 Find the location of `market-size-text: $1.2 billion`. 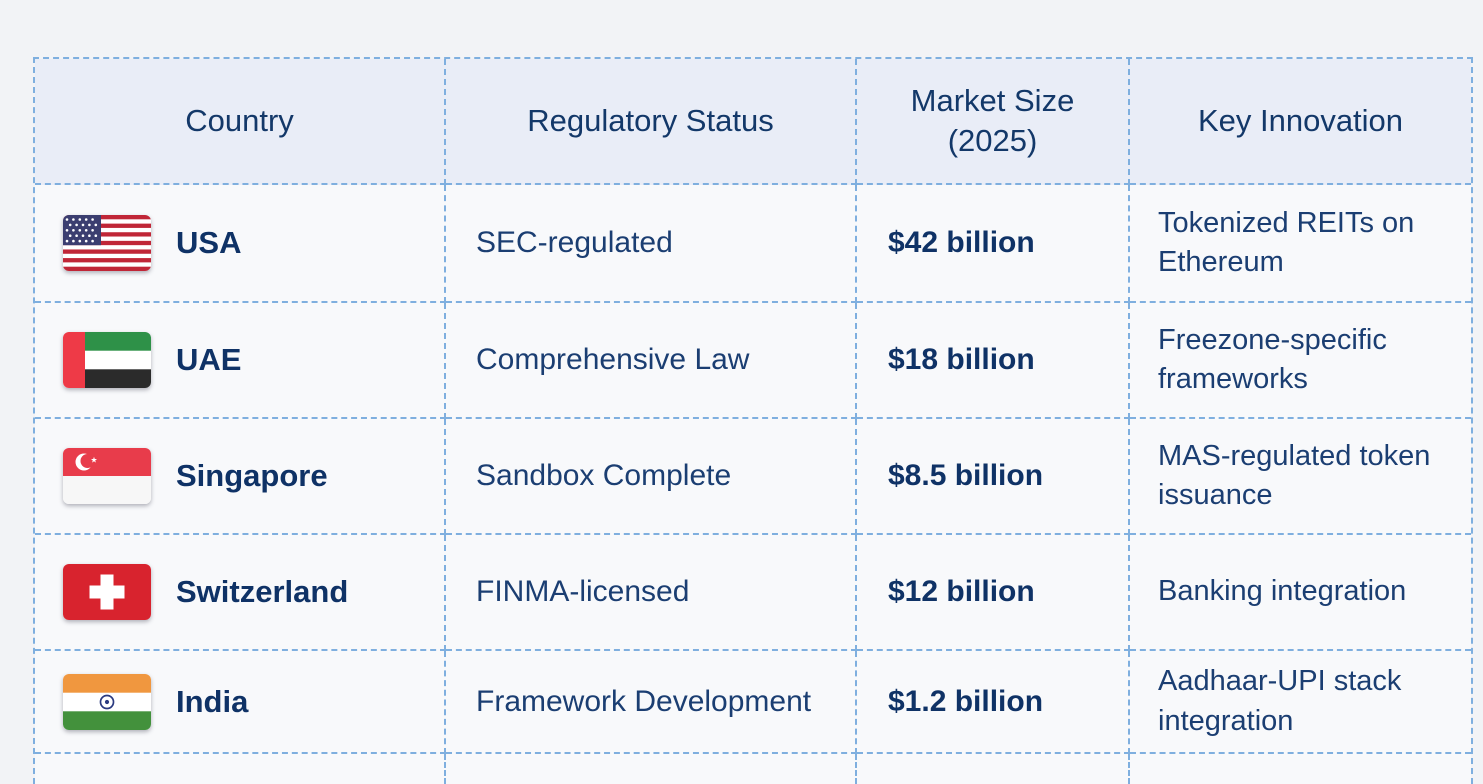

market-size-text: $1.2 billion is located at coordinates (966, 701).